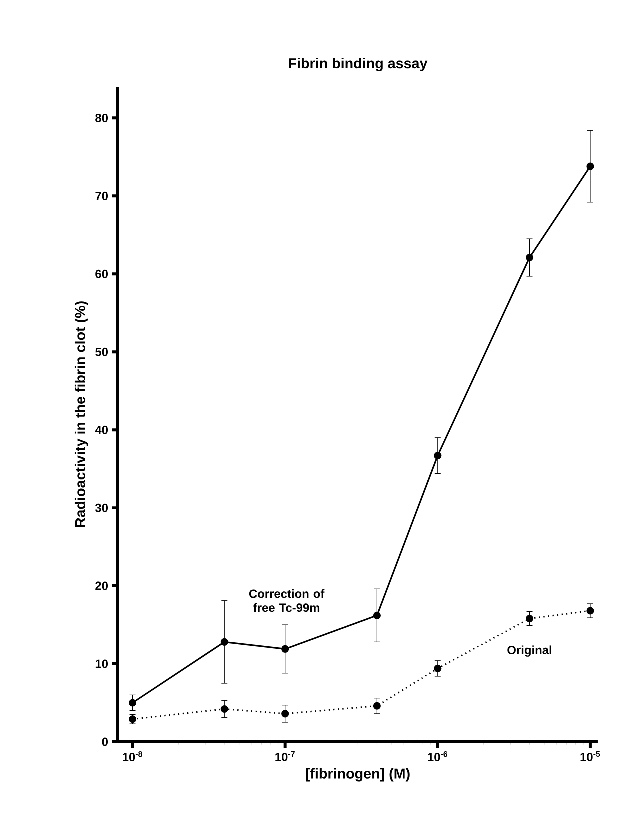  I want to click on x-tick-label: 10$^{-8}$, so click(132, 756).